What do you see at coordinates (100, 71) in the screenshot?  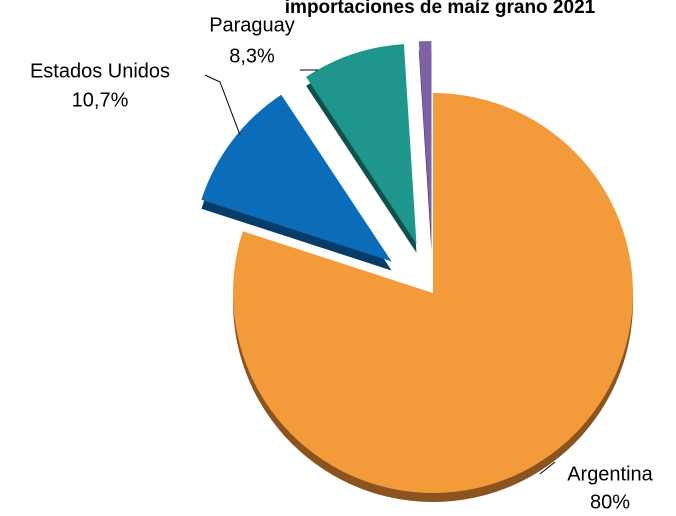 I see `slice-label: Estados Unidos` at bounding box center [100, 71].